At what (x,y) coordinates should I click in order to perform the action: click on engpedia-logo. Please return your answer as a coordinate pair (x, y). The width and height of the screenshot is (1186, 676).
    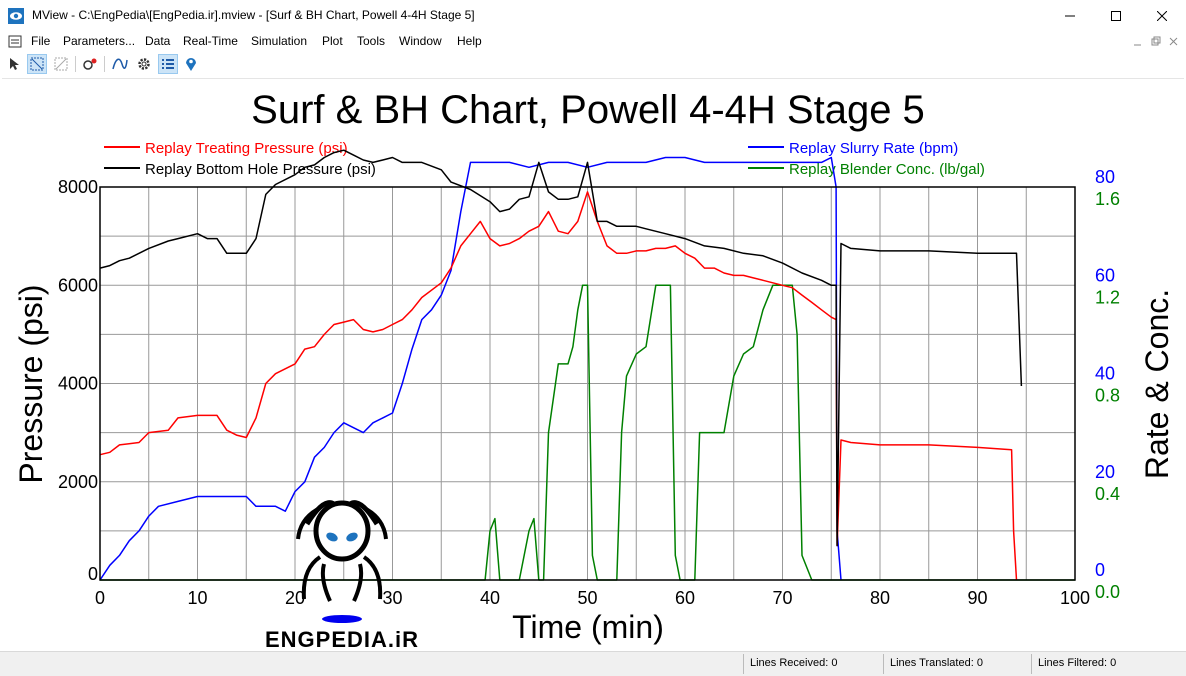
    Looking at the image, I should click on (342, 561).